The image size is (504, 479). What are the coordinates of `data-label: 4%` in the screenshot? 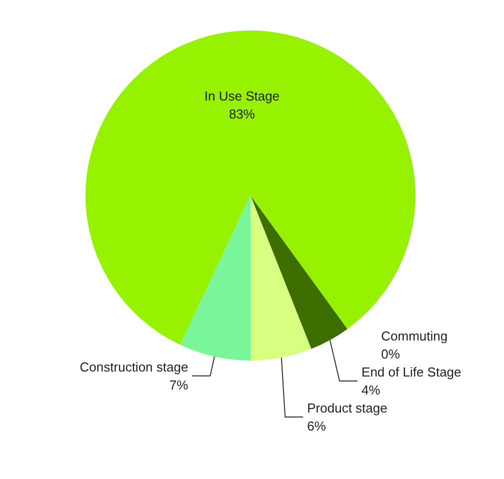 It's located at (371, 390).